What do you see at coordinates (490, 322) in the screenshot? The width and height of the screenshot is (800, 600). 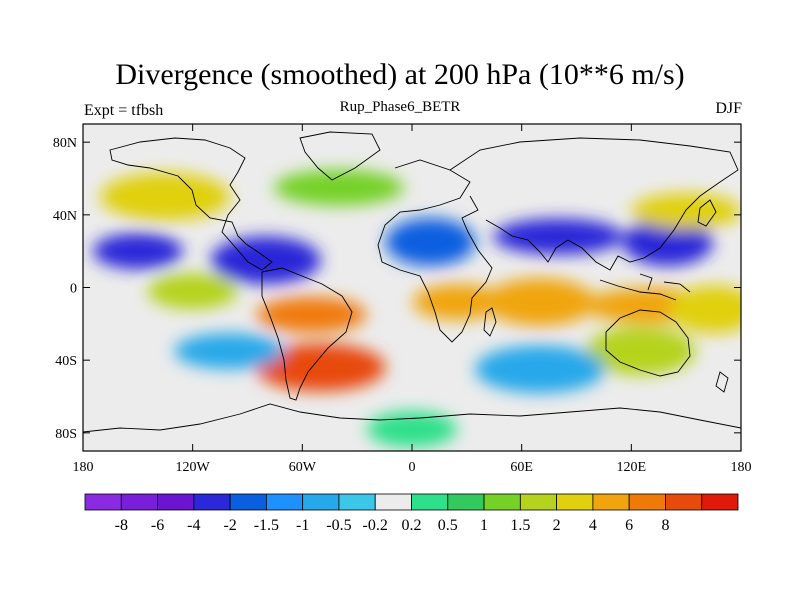 I see `coastline-madagascar` at bounding box center [490, 322].